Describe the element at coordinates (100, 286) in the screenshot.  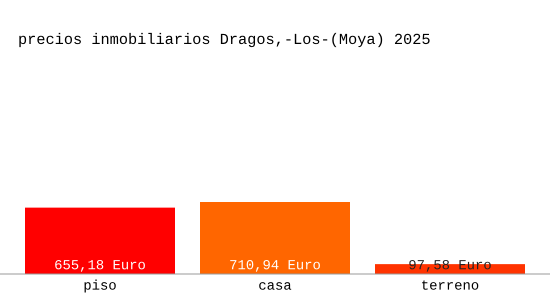
I see `x-tick-label: piso` at that location.